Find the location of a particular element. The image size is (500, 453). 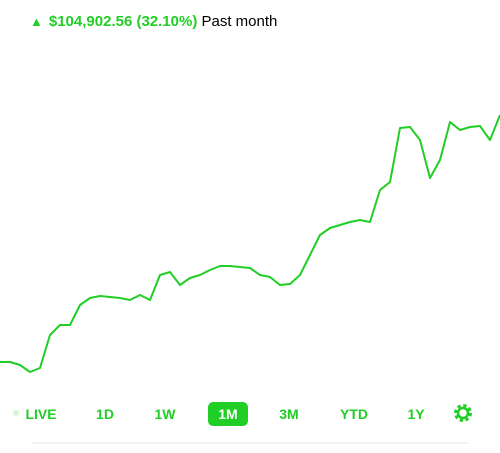

header: ▲ $104,902.56 (32.10%) Past month is located at coordinates (153, 21).